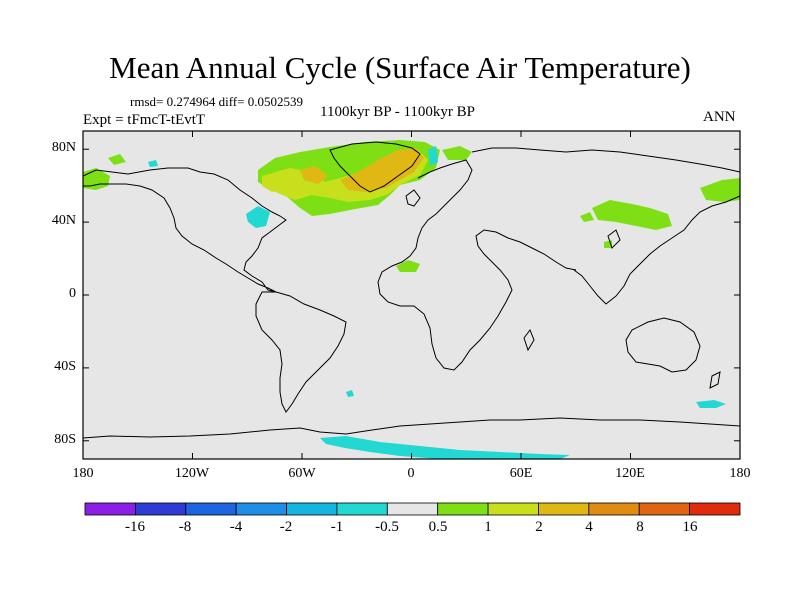  Describe the element at coordinates (433, 156) in the screenshot. I see `anomaly-greenland-neg` at that location.